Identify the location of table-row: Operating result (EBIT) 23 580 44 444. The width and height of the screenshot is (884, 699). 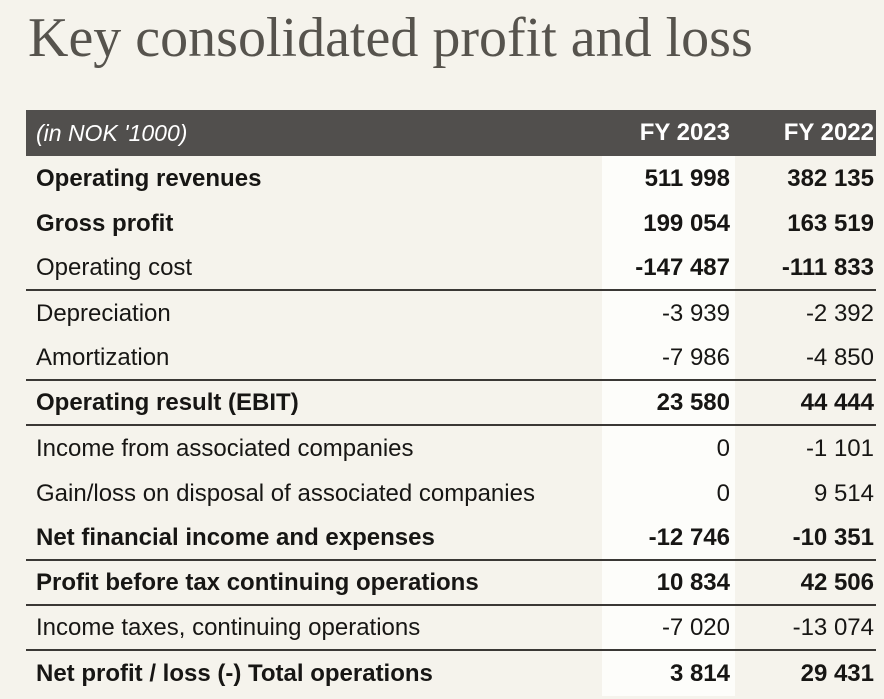
(451, 403).